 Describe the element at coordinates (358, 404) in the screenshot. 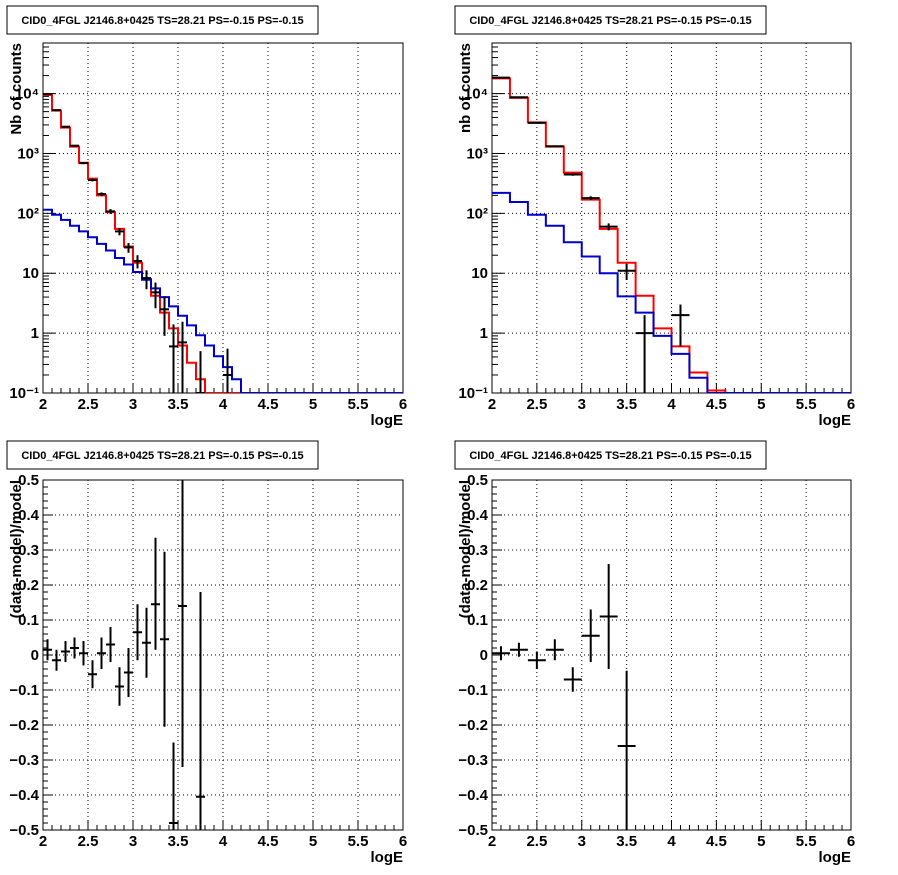

I see `x-tick-label: 5.5` at that location.